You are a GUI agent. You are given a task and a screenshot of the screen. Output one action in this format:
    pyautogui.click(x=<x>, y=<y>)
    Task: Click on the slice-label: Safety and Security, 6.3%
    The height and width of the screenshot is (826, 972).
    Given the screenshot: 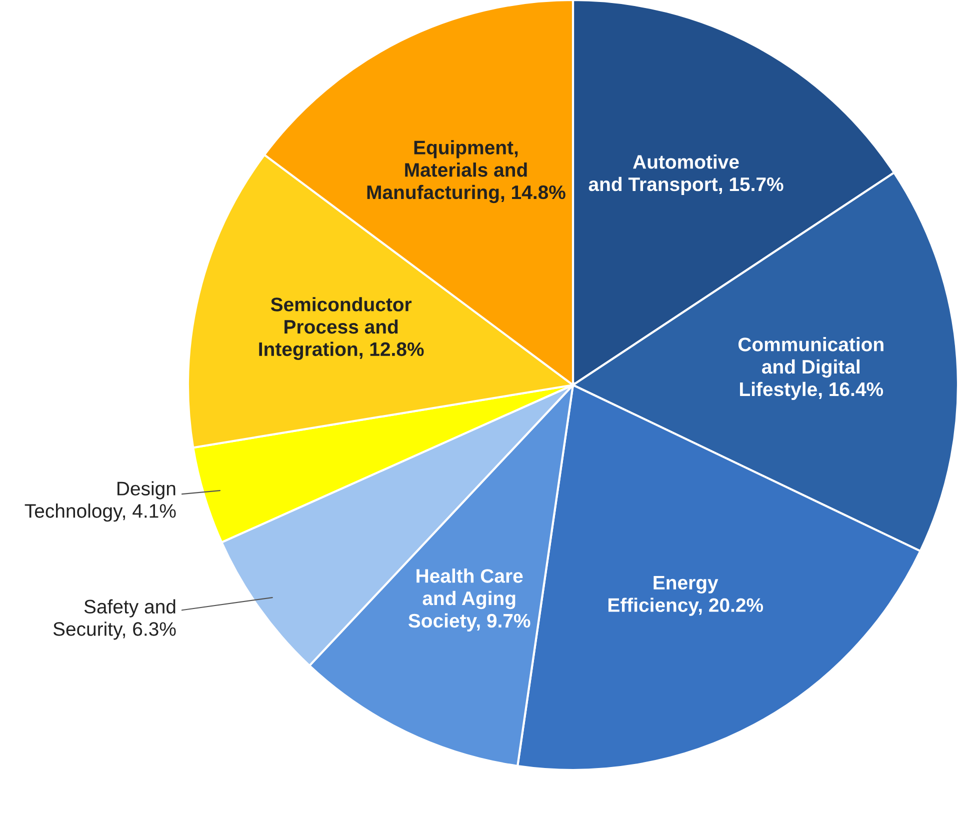 What is the action you would take?
    pyautogui.click(x=114, y=619)
    